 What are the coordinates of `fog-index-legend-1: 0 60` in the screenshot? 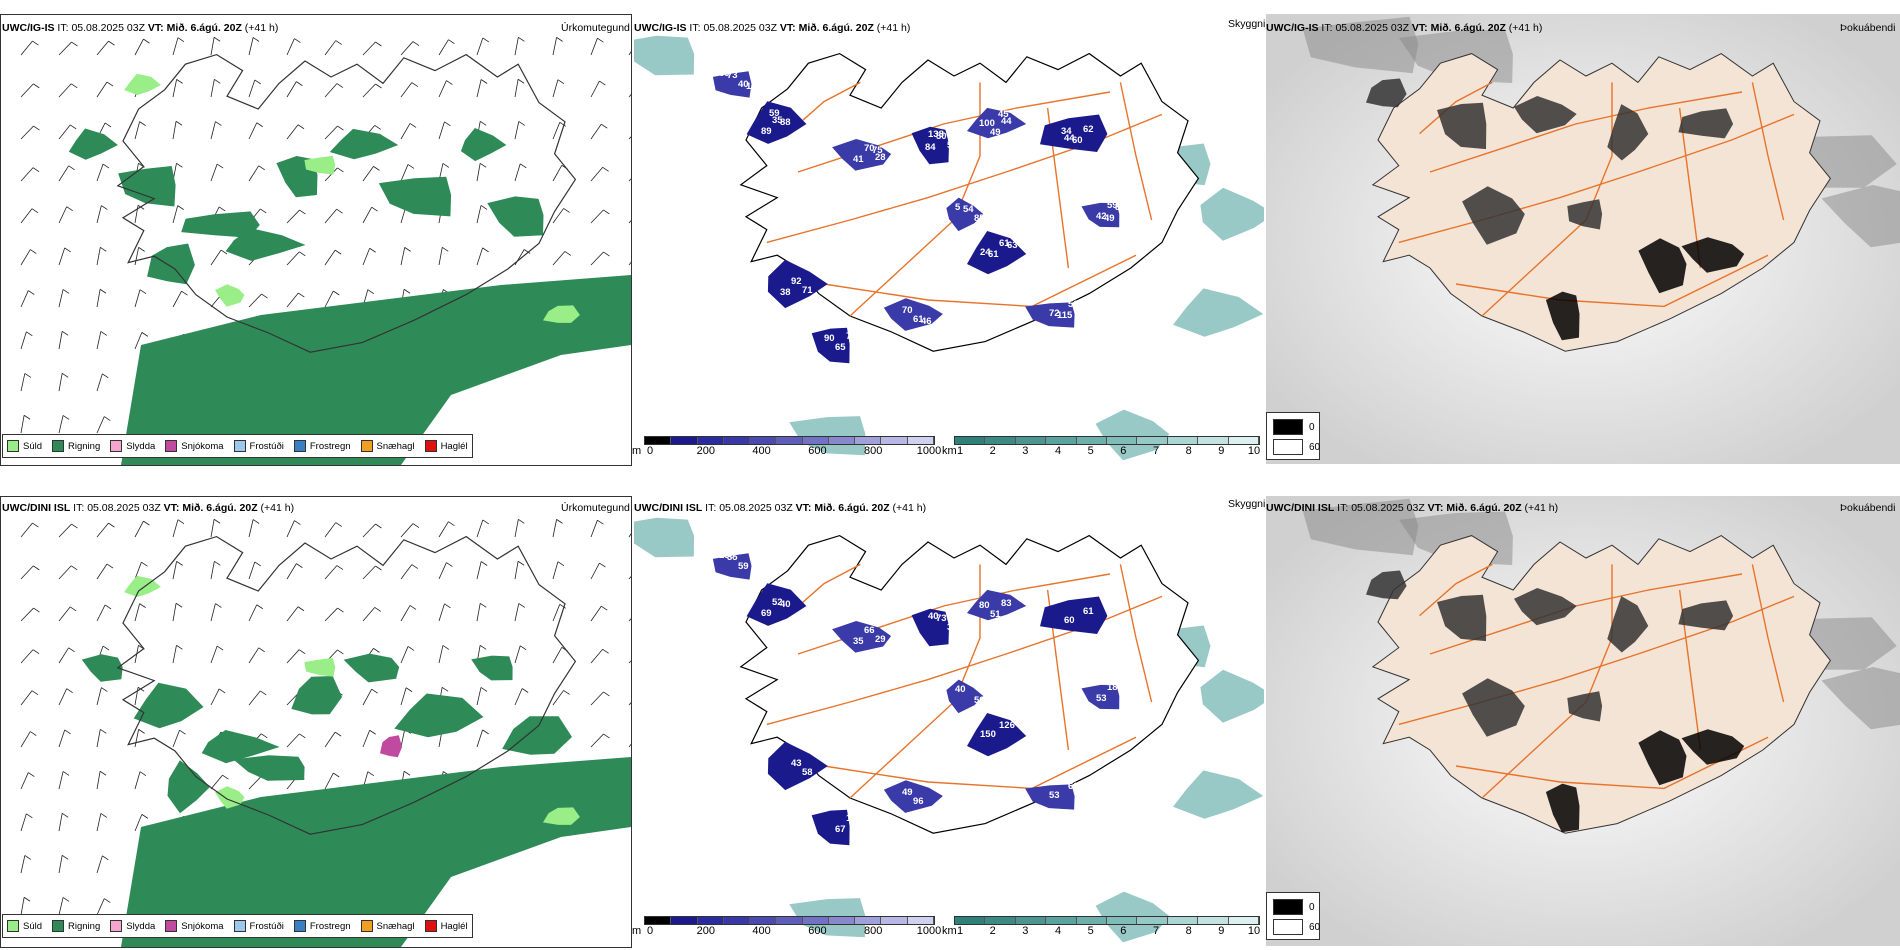 It's located at (1293, 436).